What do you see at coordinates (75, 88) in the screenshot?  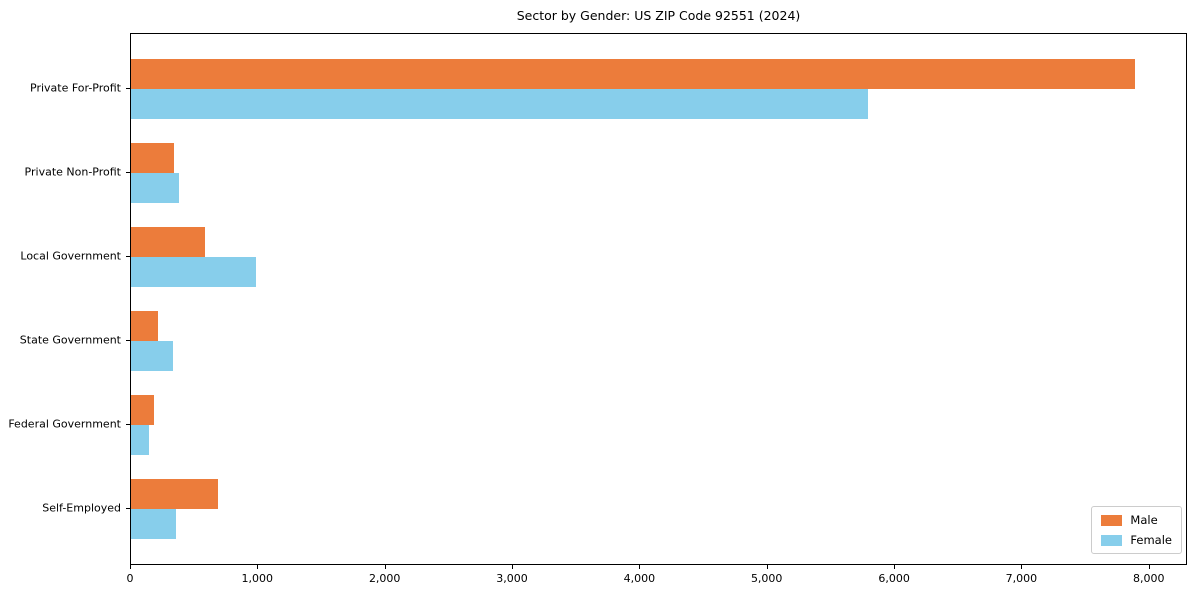 I see `ytick-label-0: Private For-Profit` at bounding box center [75, 88].